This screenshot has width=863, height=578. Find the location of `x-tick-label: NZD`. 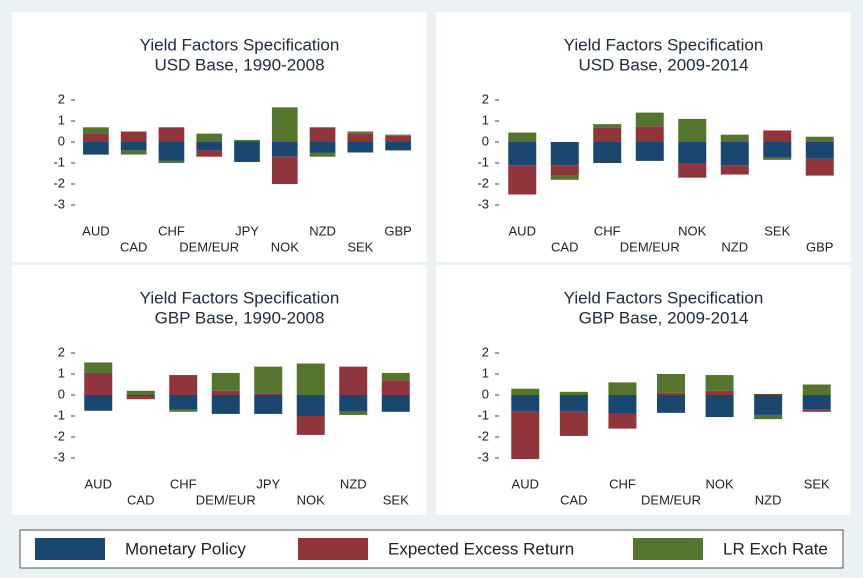

x-tick-label: NZD is located at coordinates (353, 483).